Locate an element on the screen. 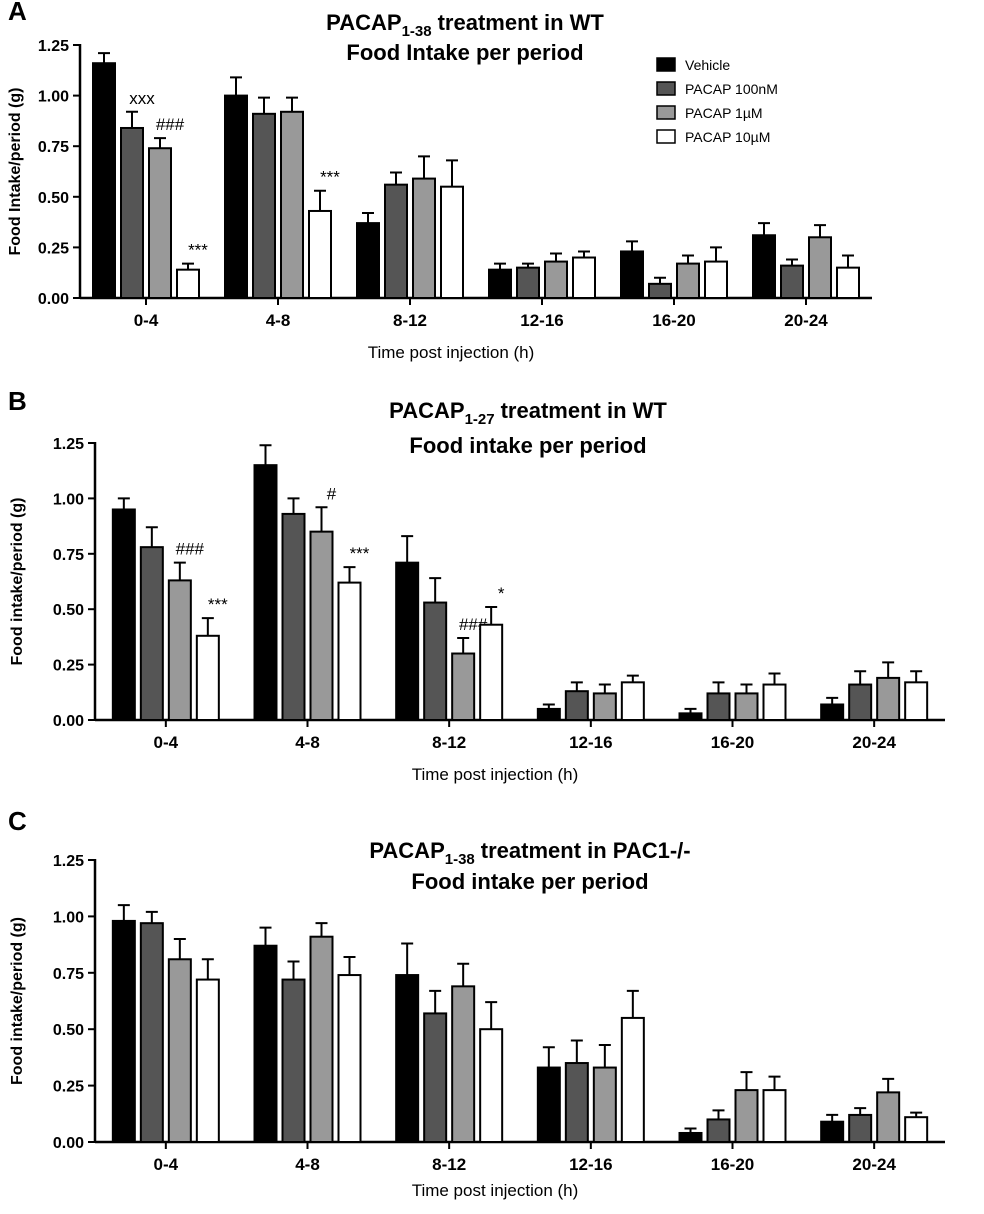 This screenshot has width=984, height=1214. panel-letter: B is located at coordinates (17, 401).